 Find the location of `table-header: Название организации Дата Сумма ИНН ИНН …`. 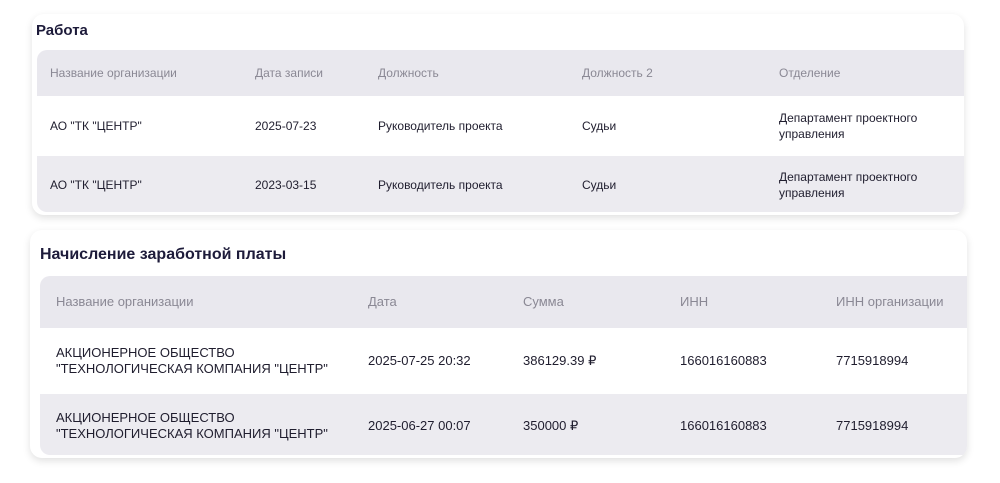

table-header: Название организации Дата Сумма ИНН ИНН … is located at coordinates (503, 302).